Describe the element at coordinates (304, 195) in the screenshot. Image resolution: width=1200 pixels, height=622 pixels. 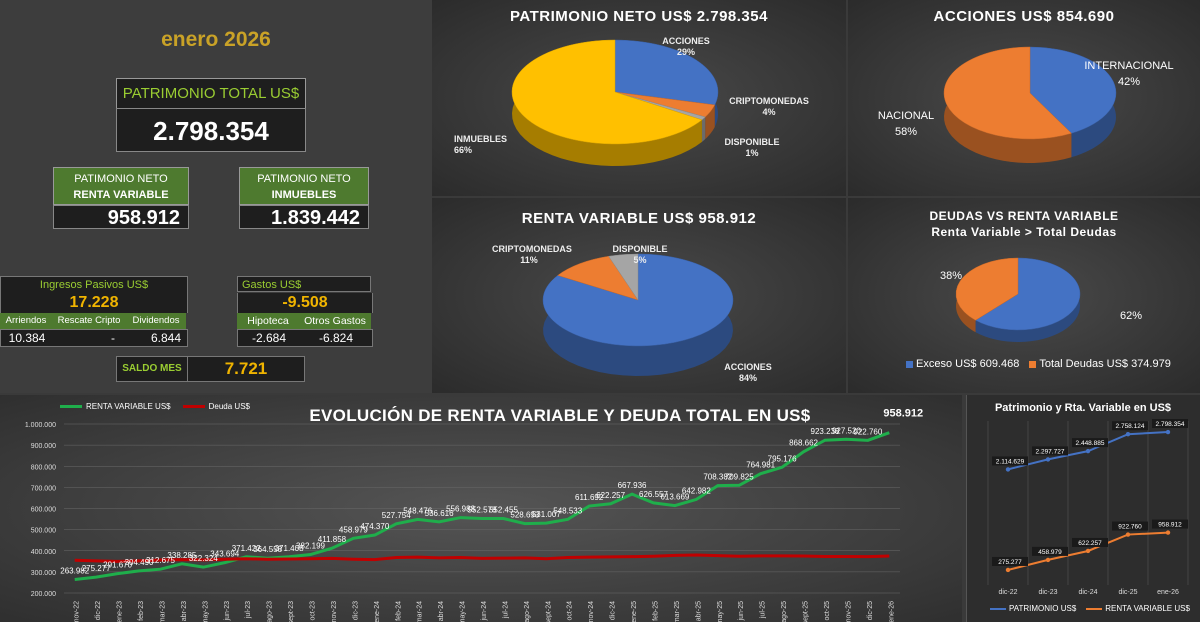
I see `inm-label-line2: INMUEBLES` at that location.